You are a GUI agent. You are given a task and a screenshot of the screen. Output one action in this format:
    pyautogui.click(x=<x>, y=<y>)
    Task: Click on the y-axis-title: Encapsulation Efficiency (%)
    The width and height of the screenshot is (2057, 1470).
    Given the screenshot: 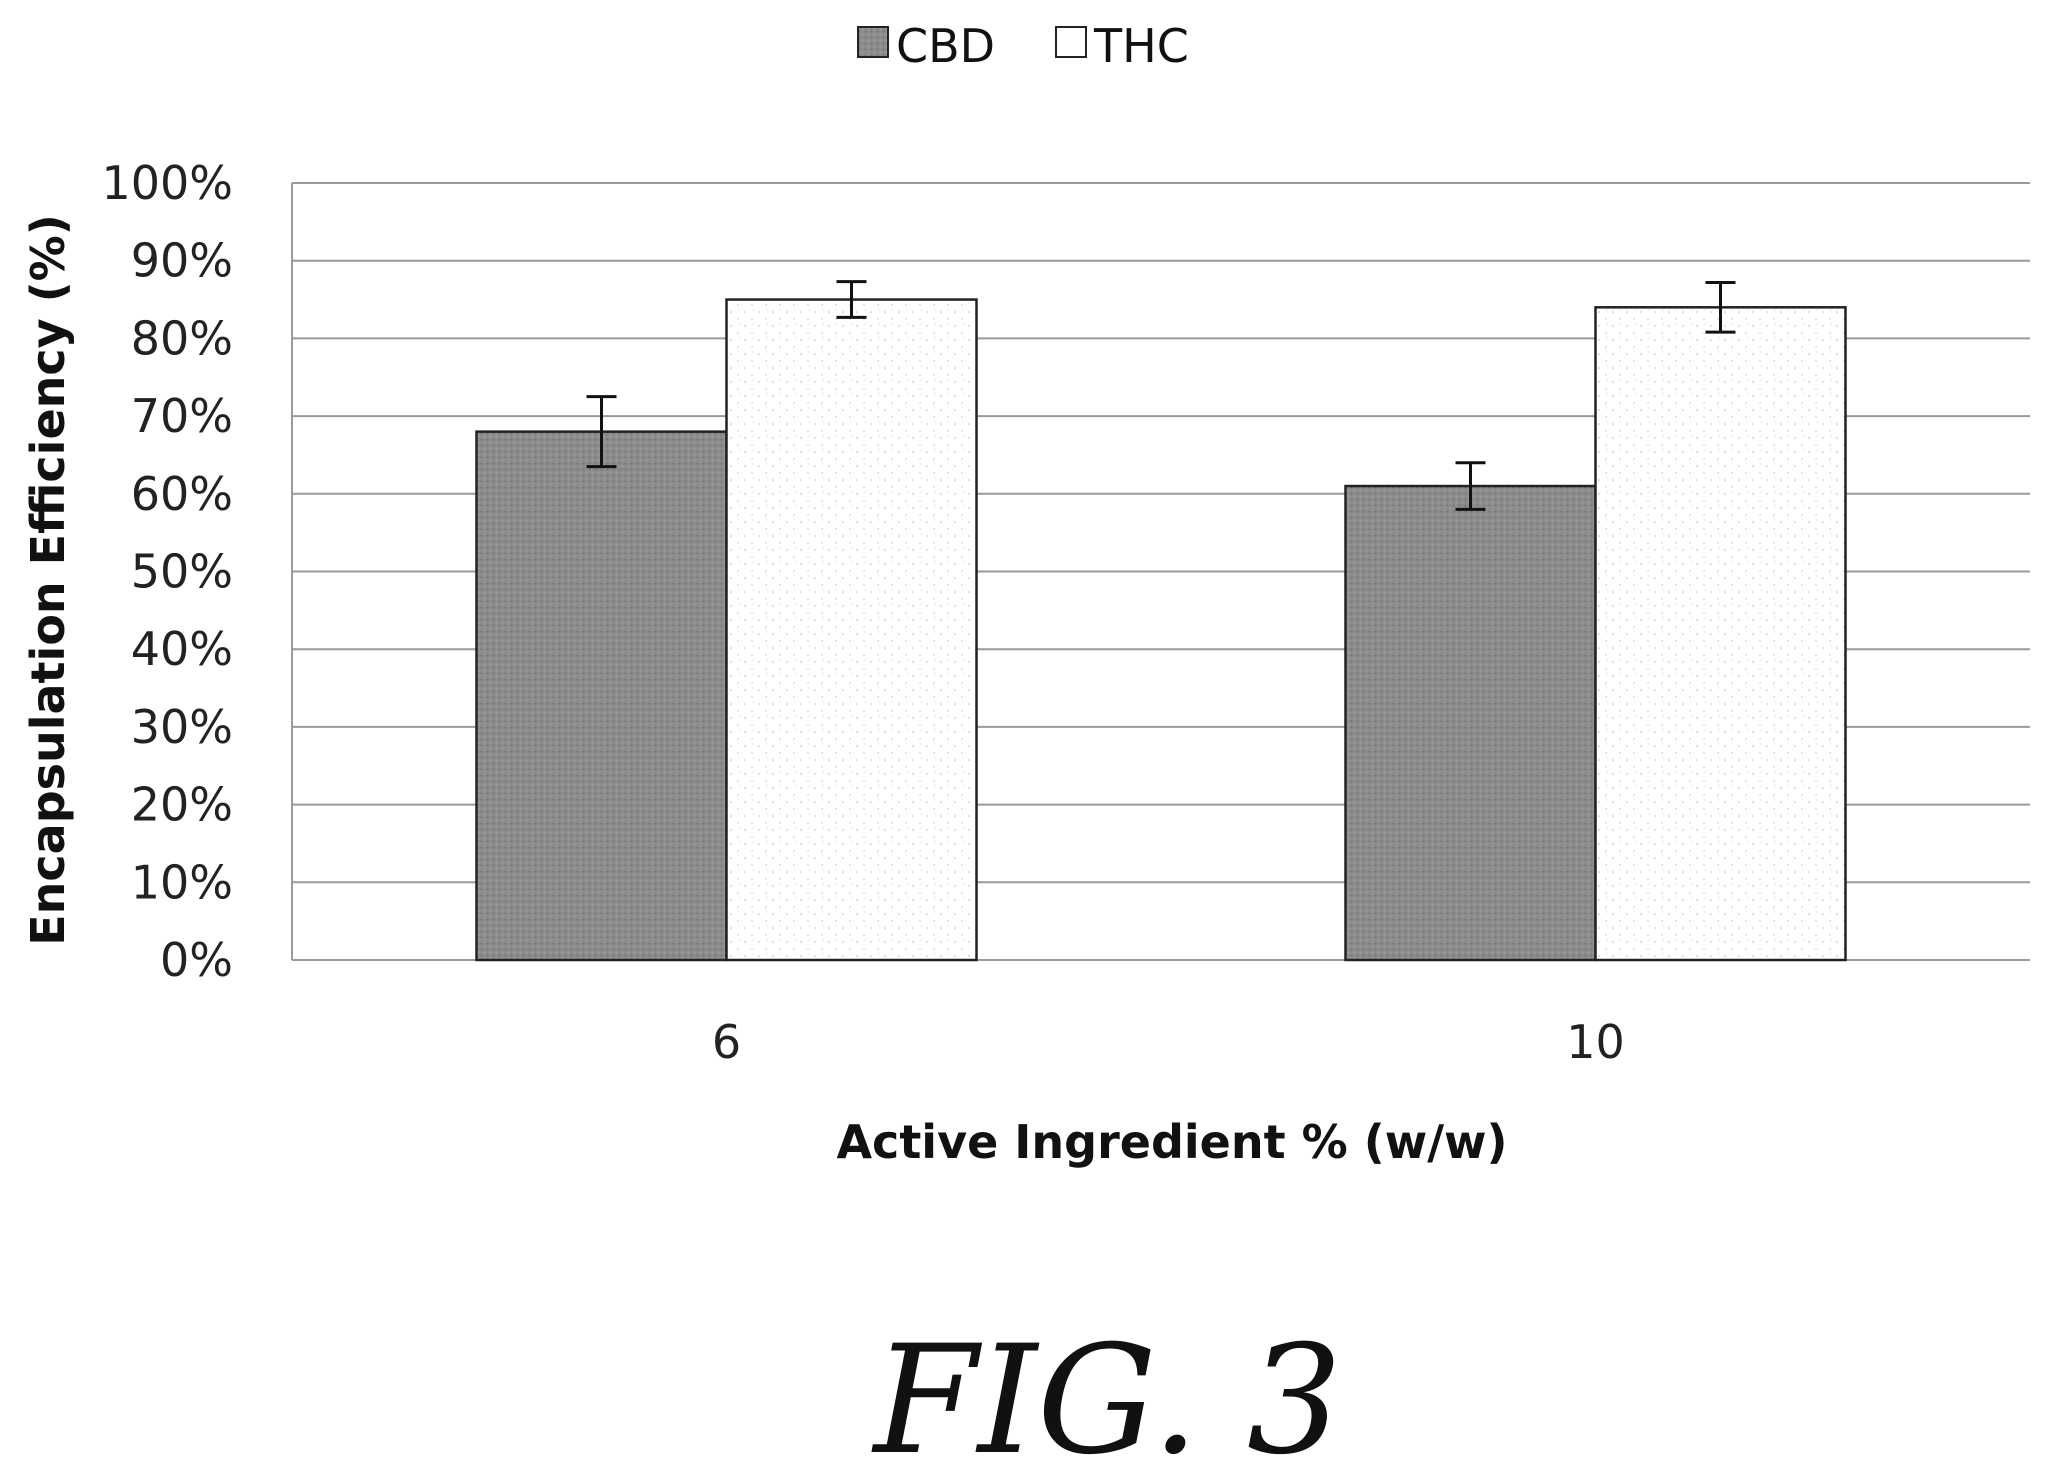 What is the action you would take?
    pyautogui.click(x=48, y=580)
    